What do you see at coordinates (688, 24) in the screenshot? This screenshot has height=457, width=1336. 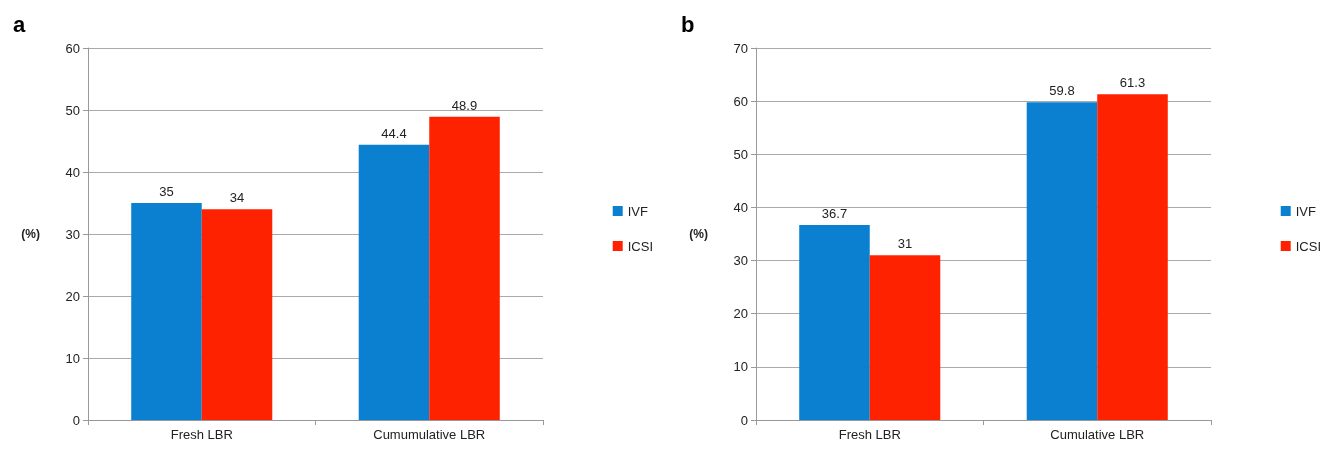 I see `chart-title: b` at bounding box center [688, 24].